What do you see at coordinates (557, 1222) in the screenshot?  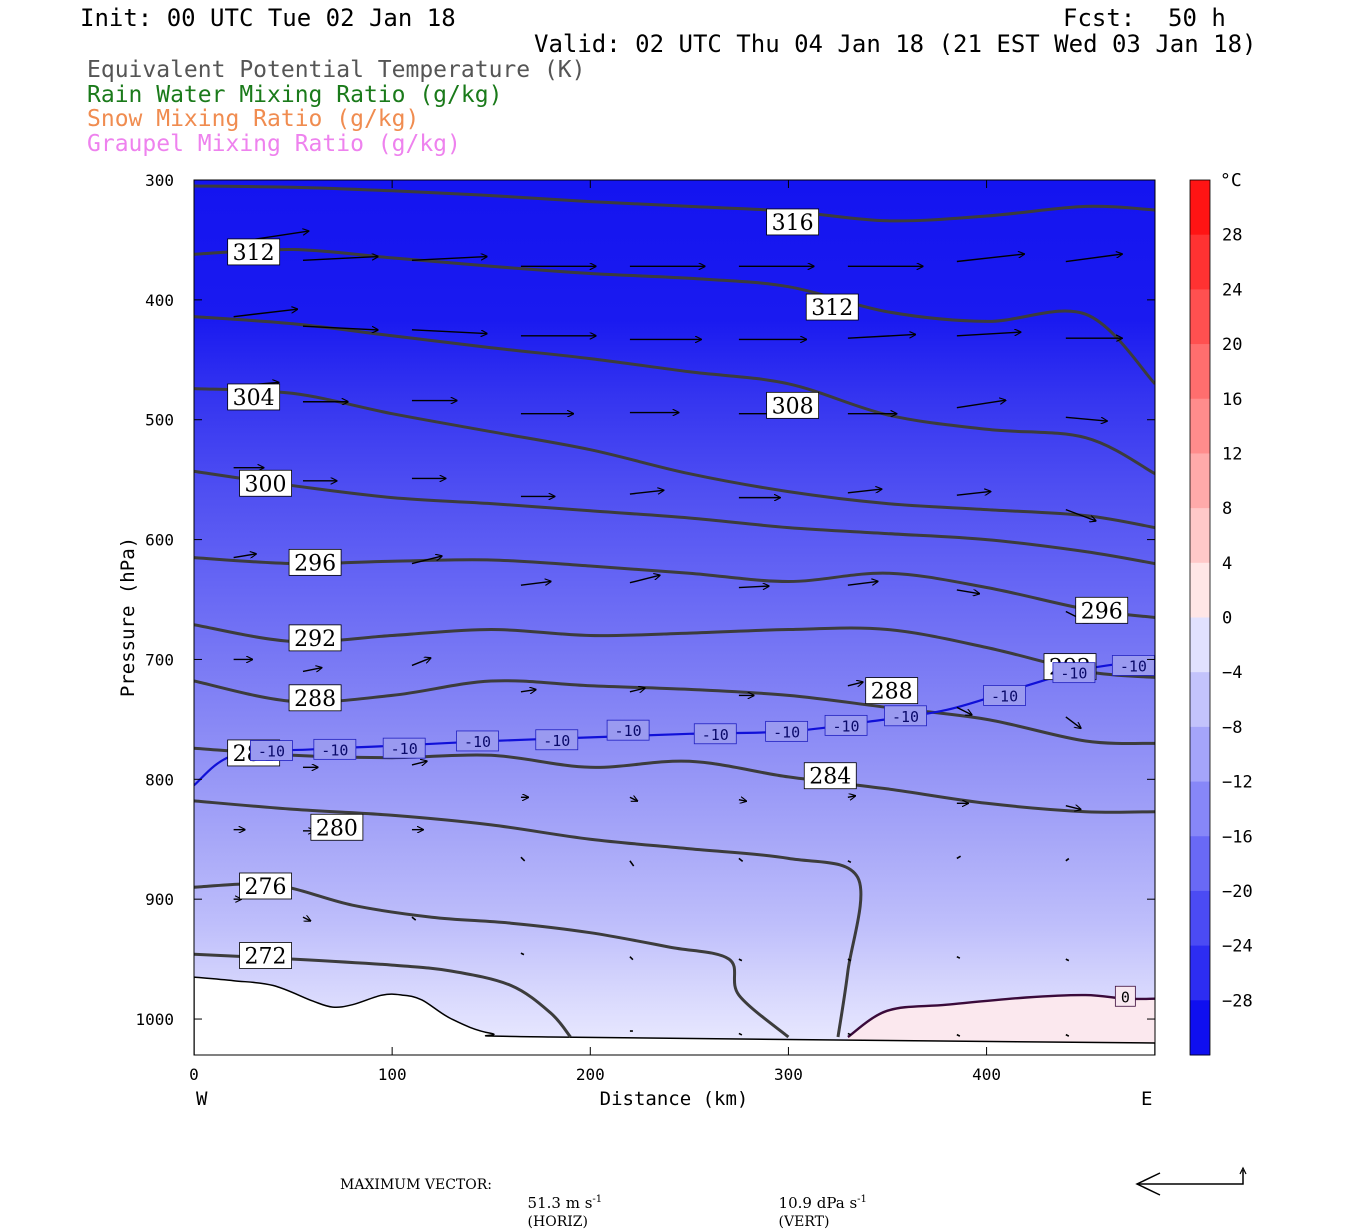 I see `horiz-tag: (HORIZ)` at bounding box center [557, 1222].